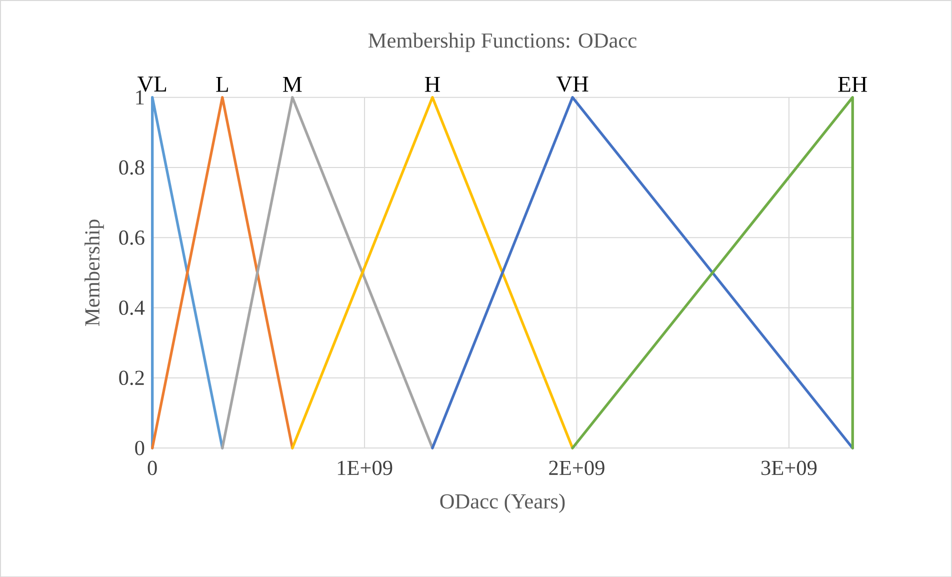  I want to click on series-label: EH, so click(853, 84).